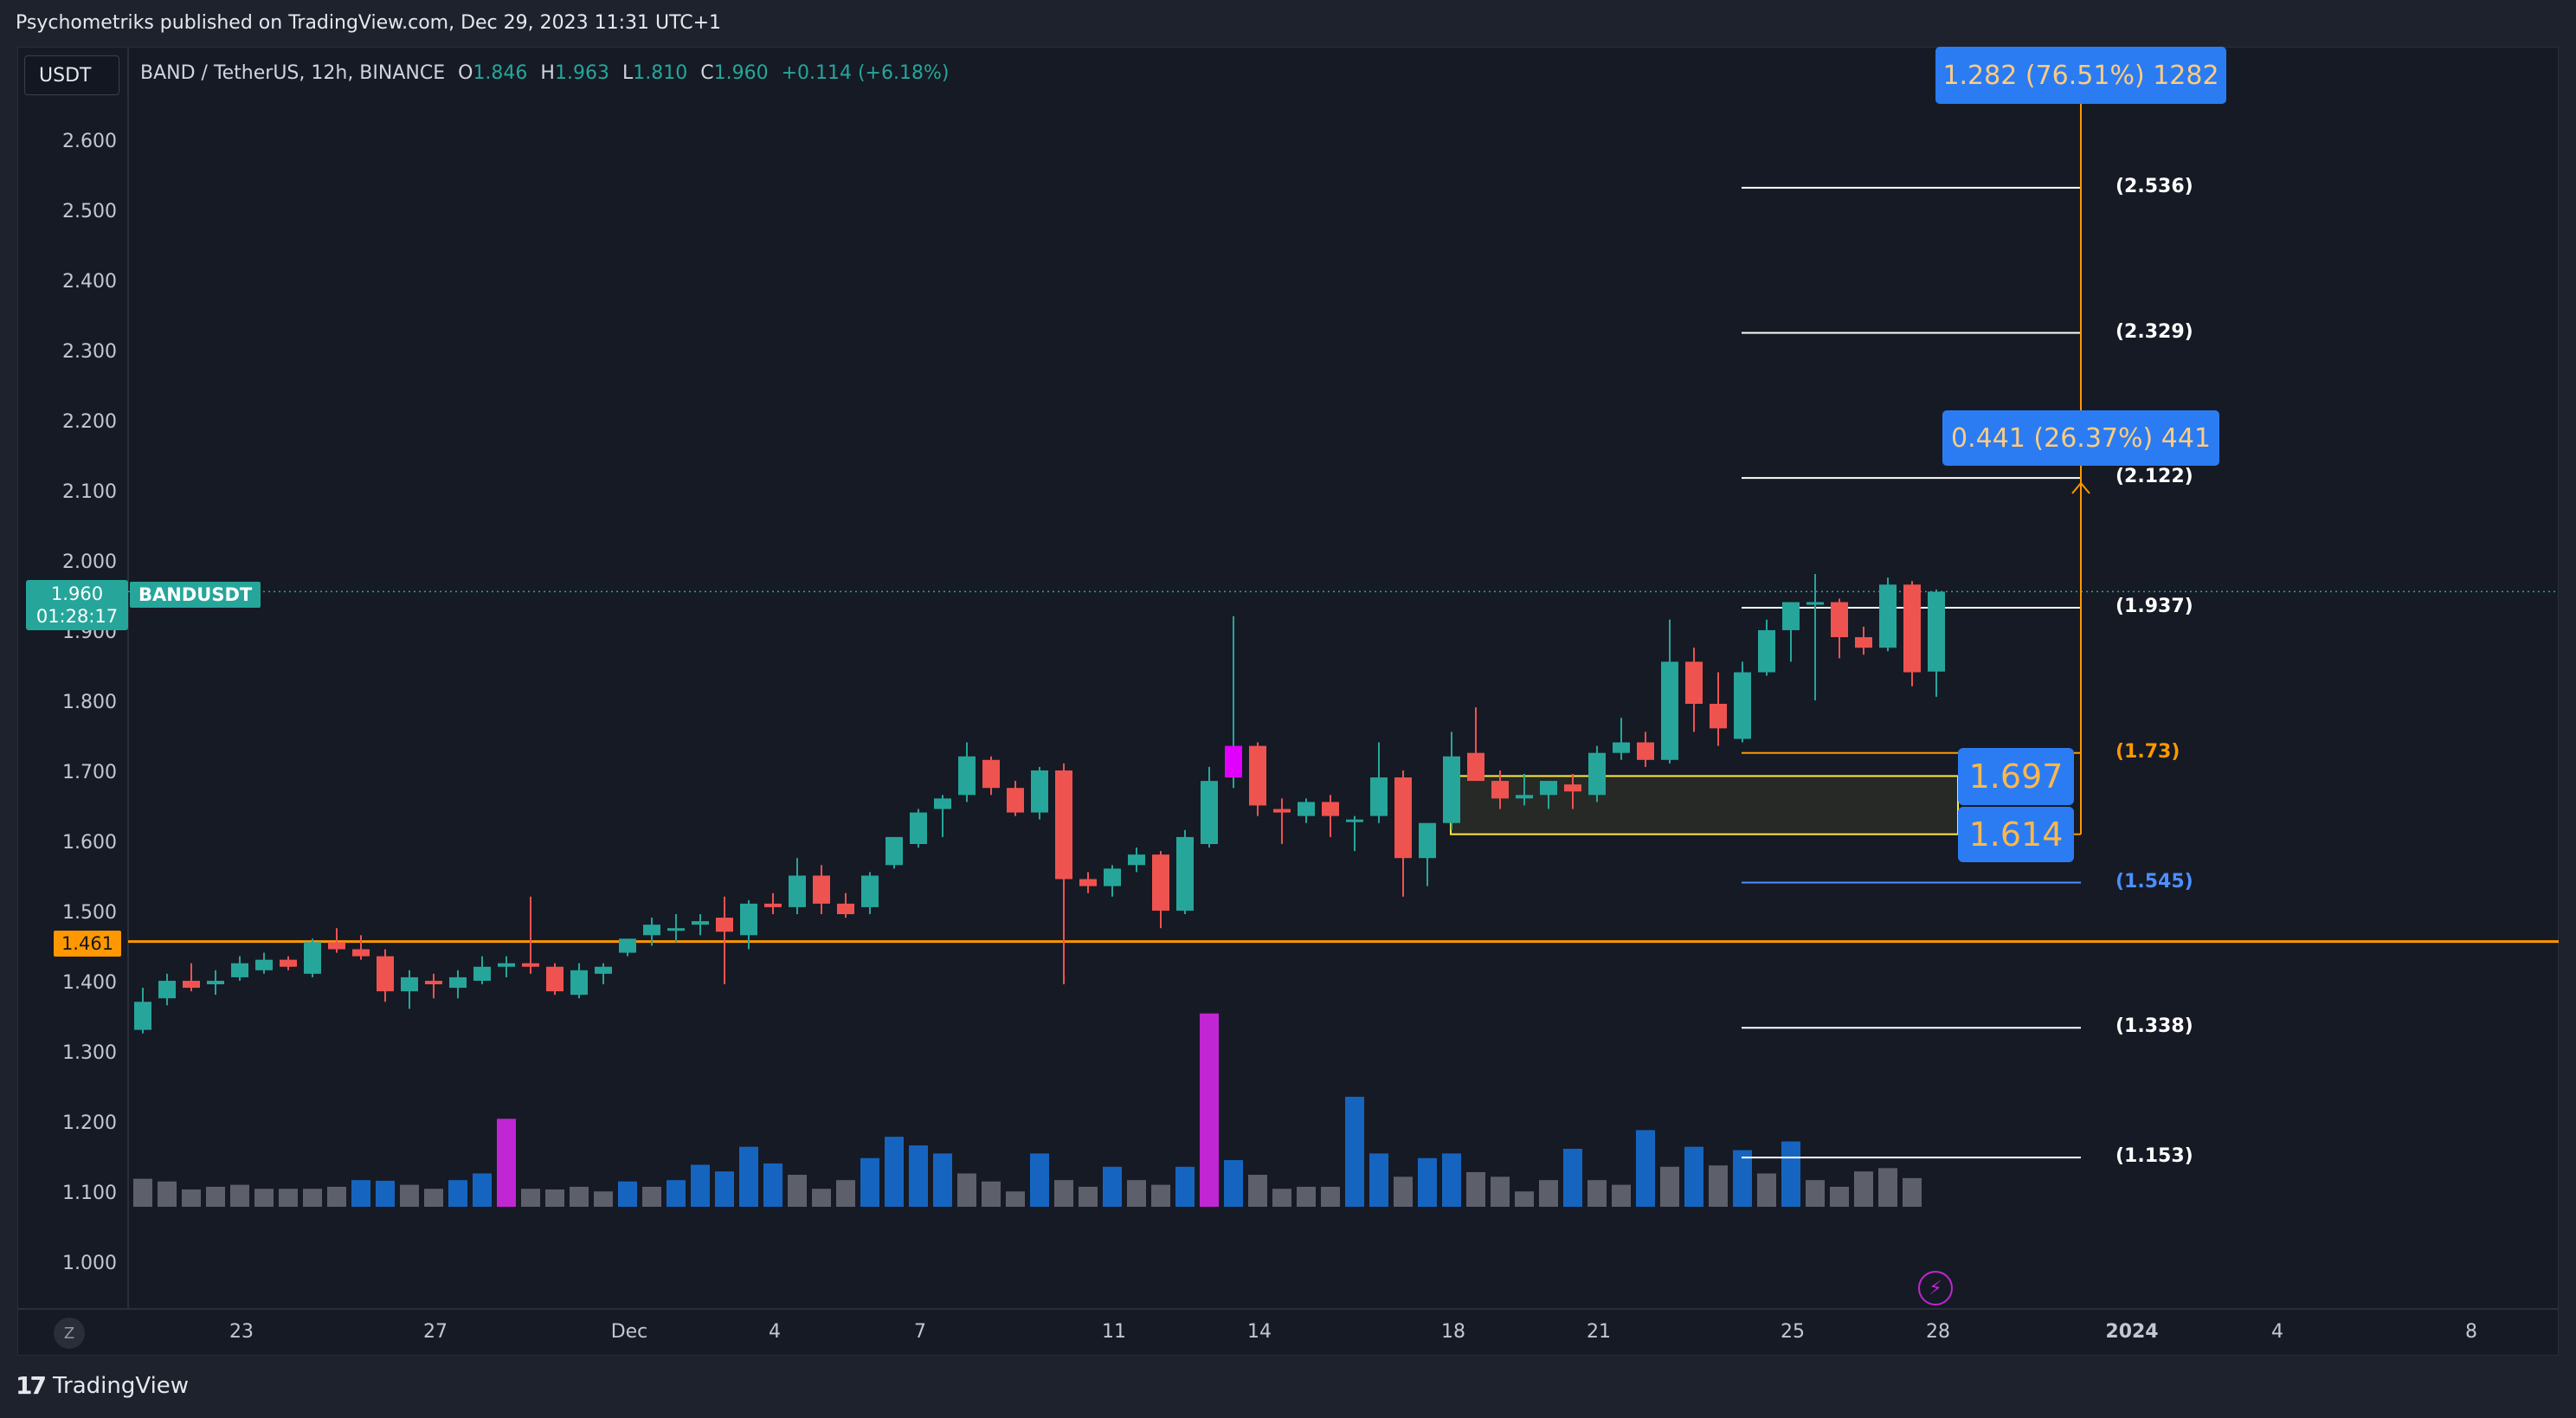 The height and width of the screenshot is (1418, 2576). I want to click on zone-upper-label: 1.697, so click(2016, 776).